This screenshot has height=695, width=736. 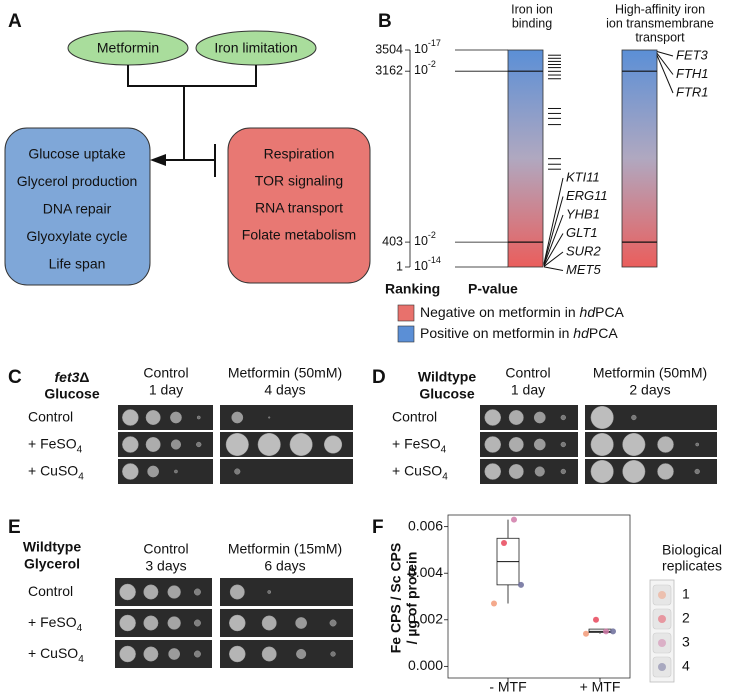 What do you see at coordinates (255, 48) in the screenshot?
I see `input-label: Iron limitation` at bounding box center [255, 48].